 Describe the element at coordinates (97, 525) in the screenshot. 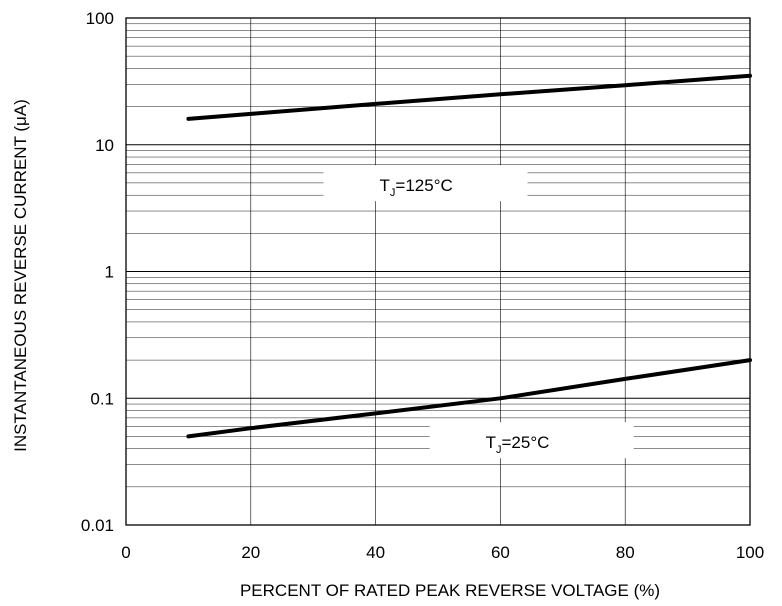

I see `y-tick-label: 0.01` at that location.